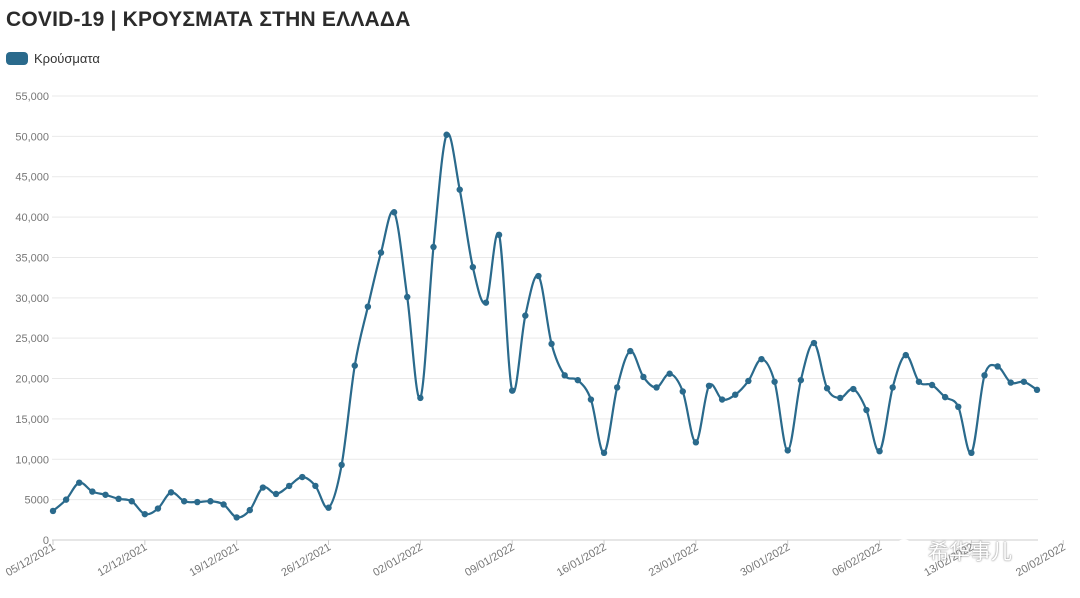 This screenshot has height=598, width=1080. I want to click on x-tick-label: 02/01/2022, so click(398, 560).